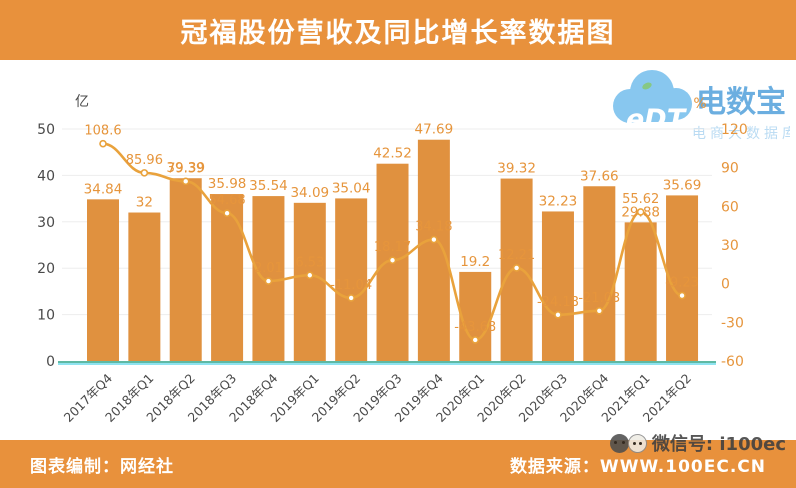 The height and width of the screenshot is (488, 796). What do you see at coordinates (730, 246) in the screenshot?
I see `right-axis-tick: 30` at bounding box center [730, 246].